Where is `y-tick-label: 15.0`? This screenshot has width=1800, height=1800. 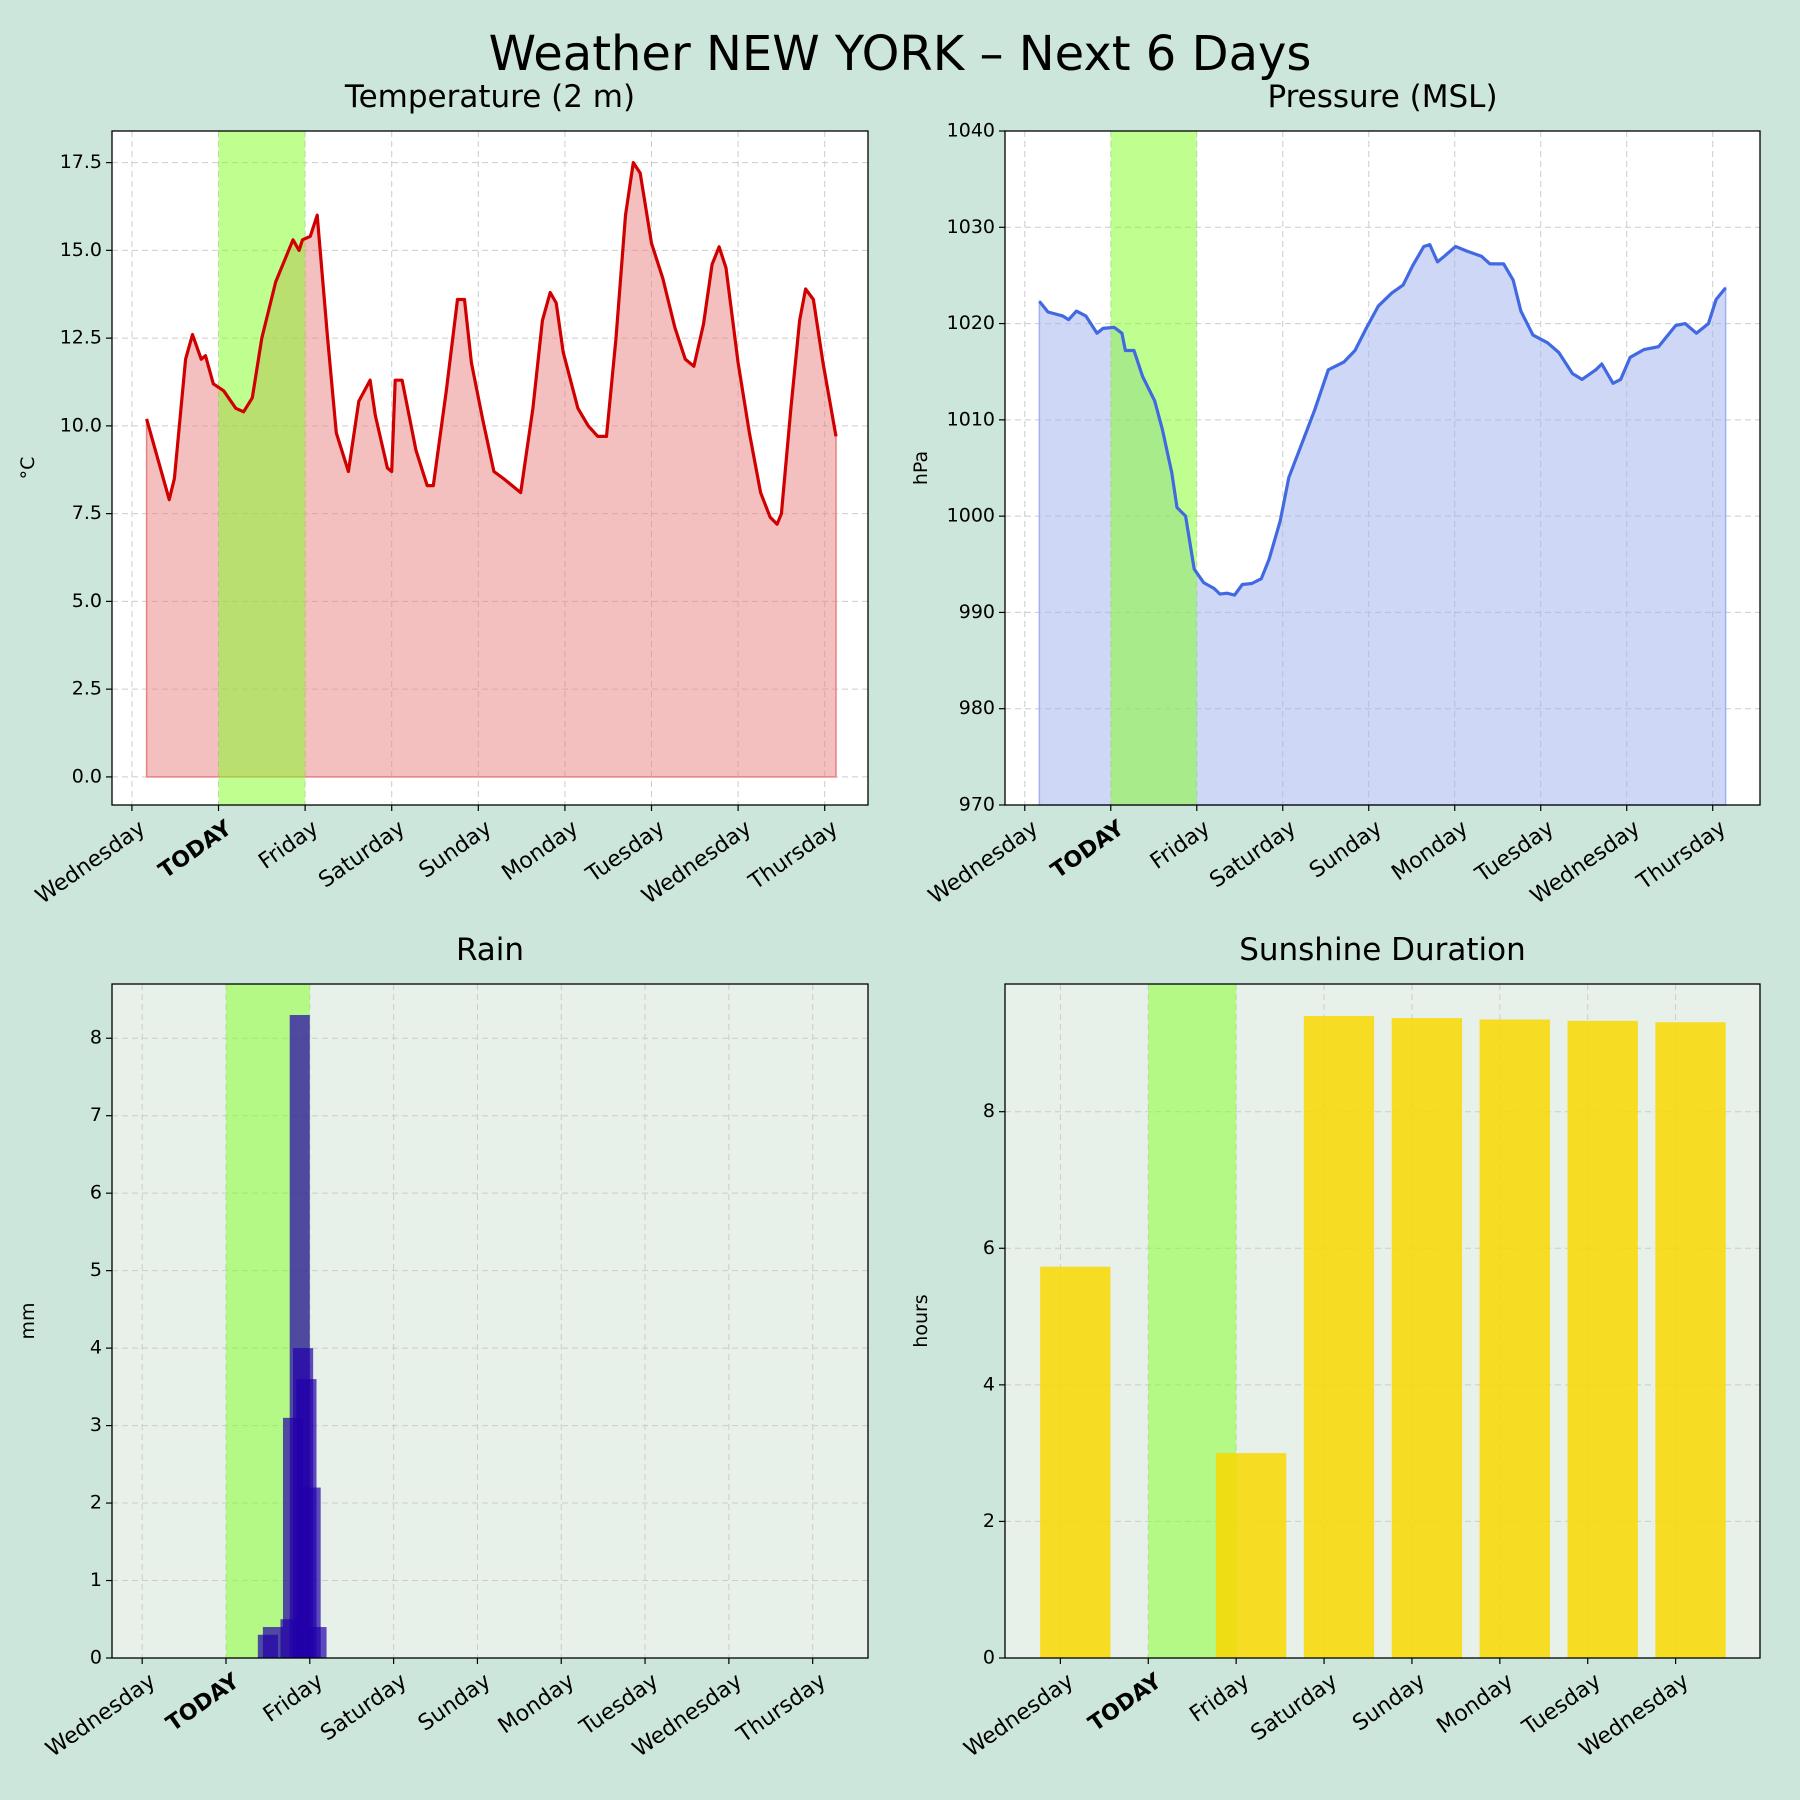 y-tick-label: 15.0 is located at coordinates (81, 250).